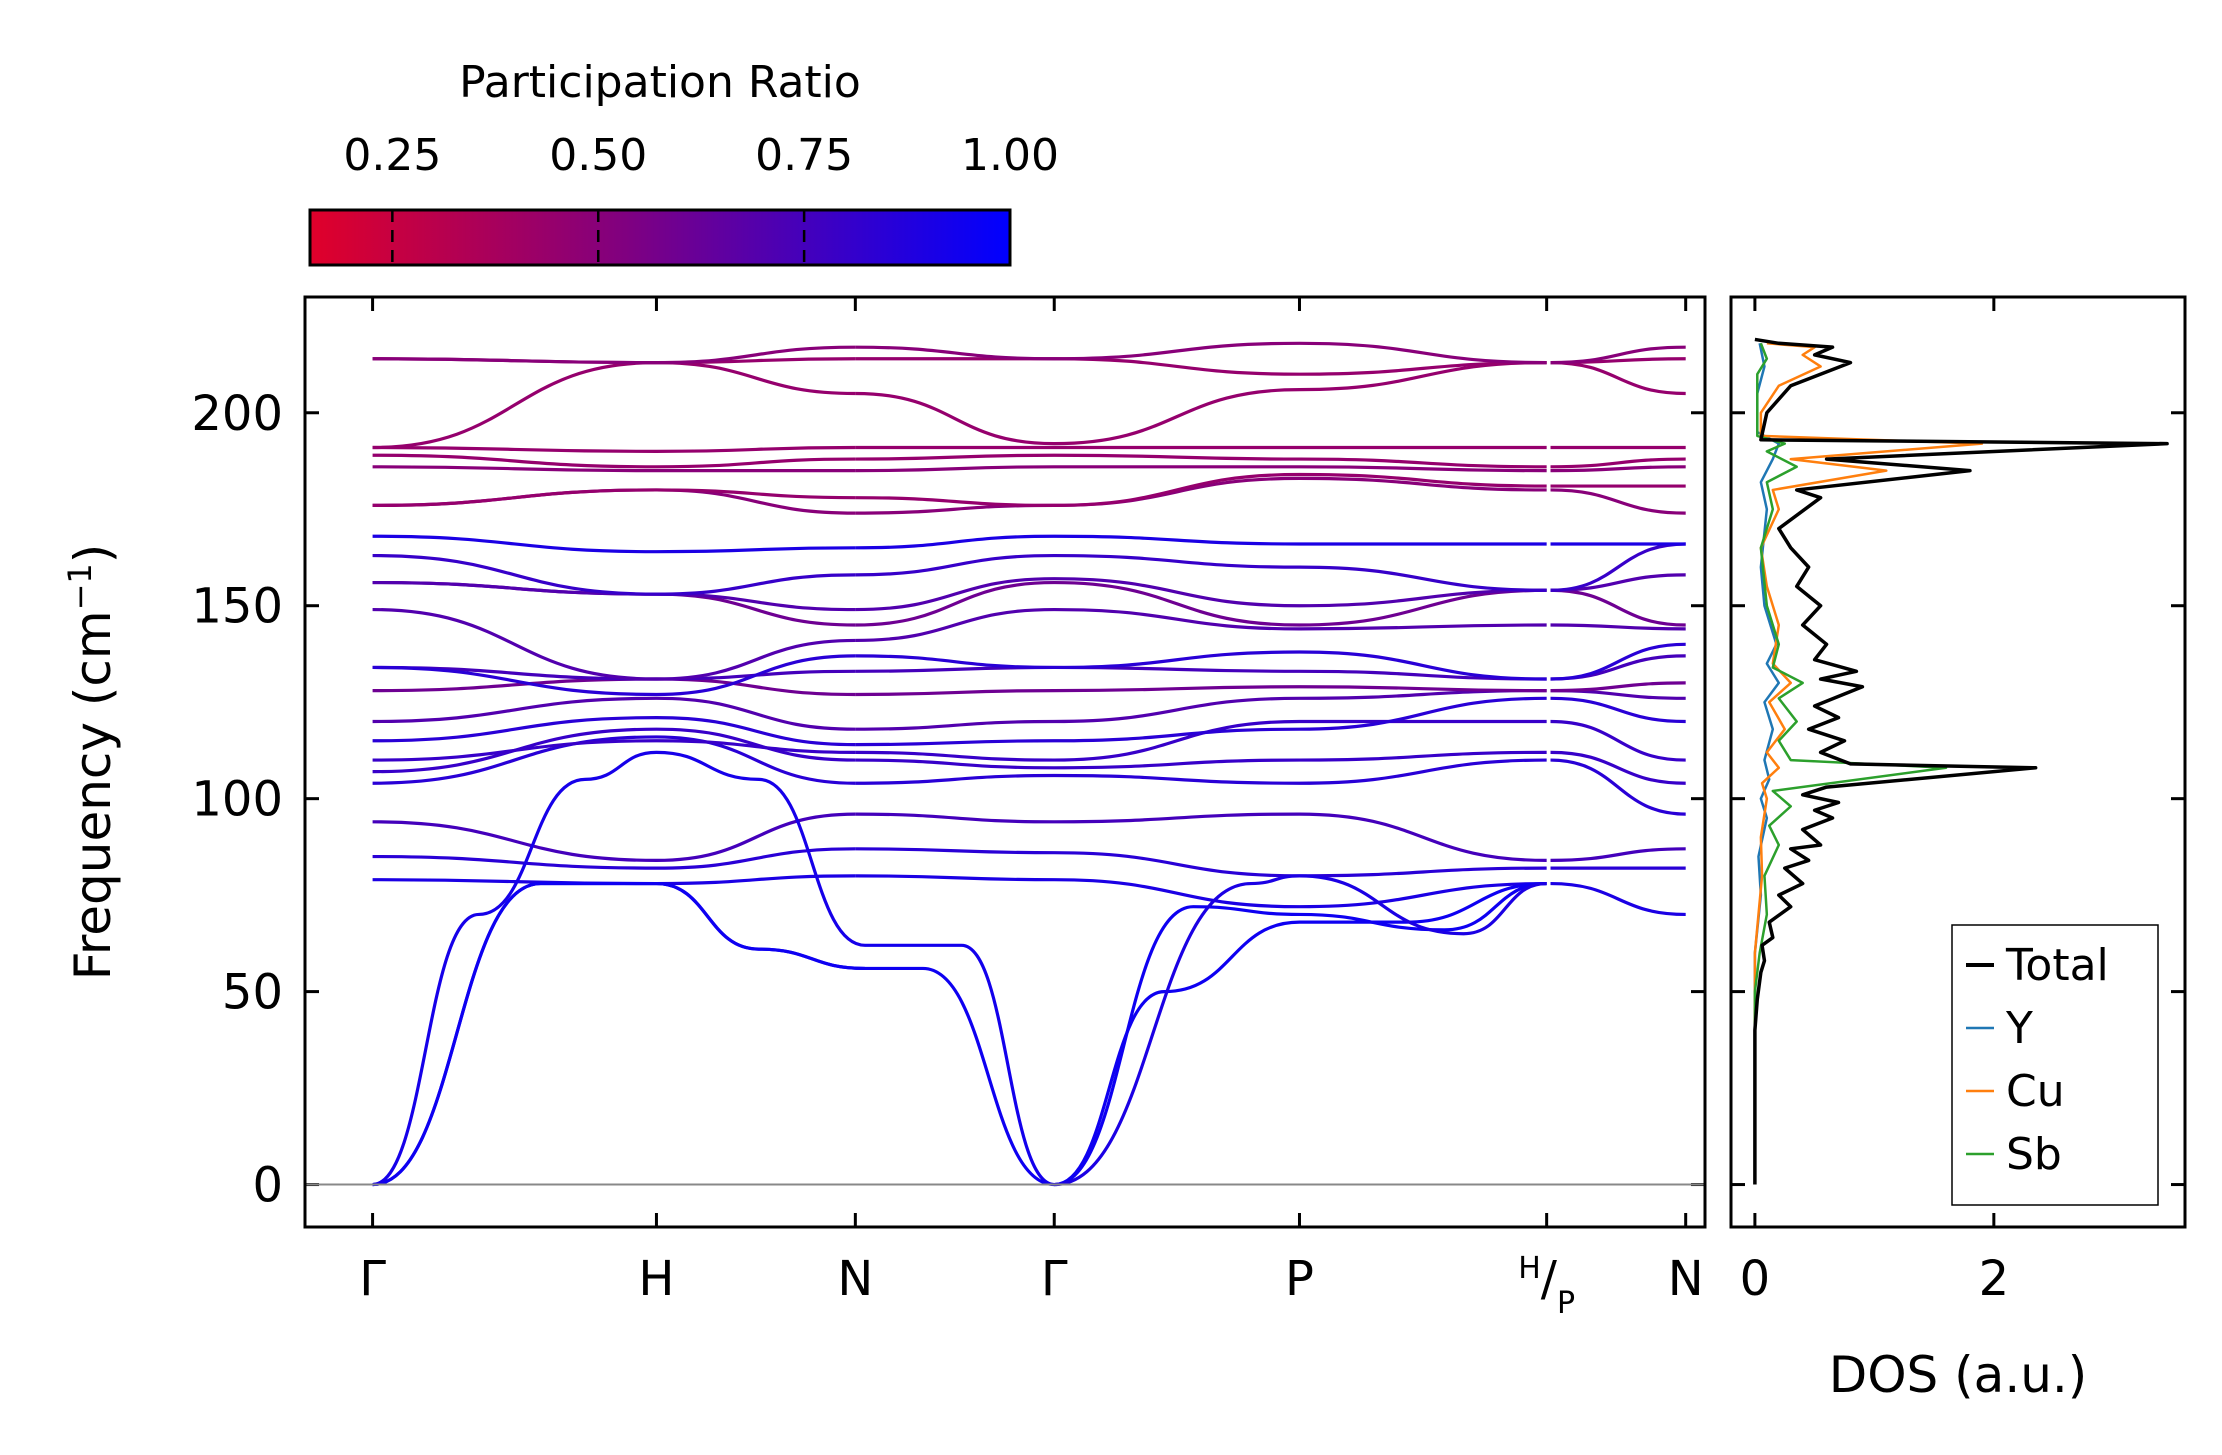  Describe the element at coordinates (93, 795) in the screenshot. I see `y-axis-label-base: Frequency (cm` at that location.